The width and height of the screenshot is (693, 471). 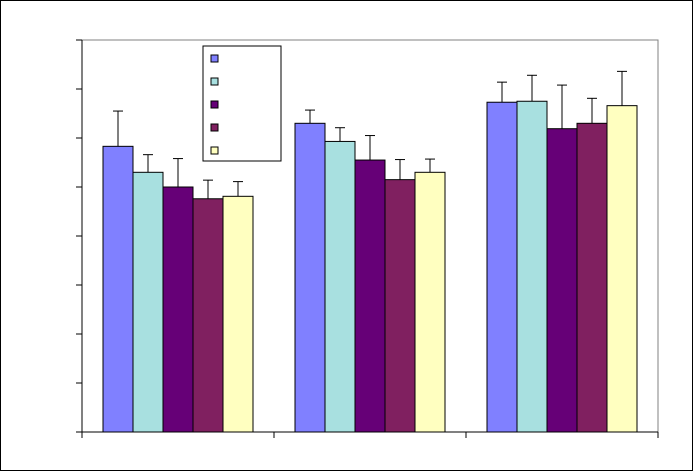 What do you see at coordinates (242, 103) in the screenshot?
I see `legend` at bounding box center [242, 103].